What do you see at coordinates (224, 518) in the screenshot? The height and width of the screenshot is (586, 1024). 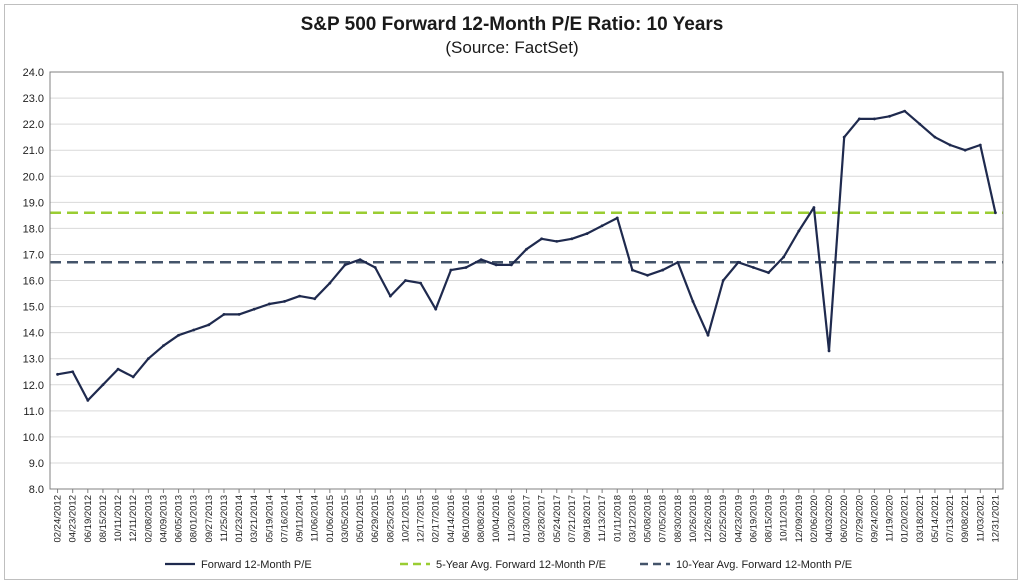 I see `x-tick-label: 11/25/2013` at bounding box center [224, 518].